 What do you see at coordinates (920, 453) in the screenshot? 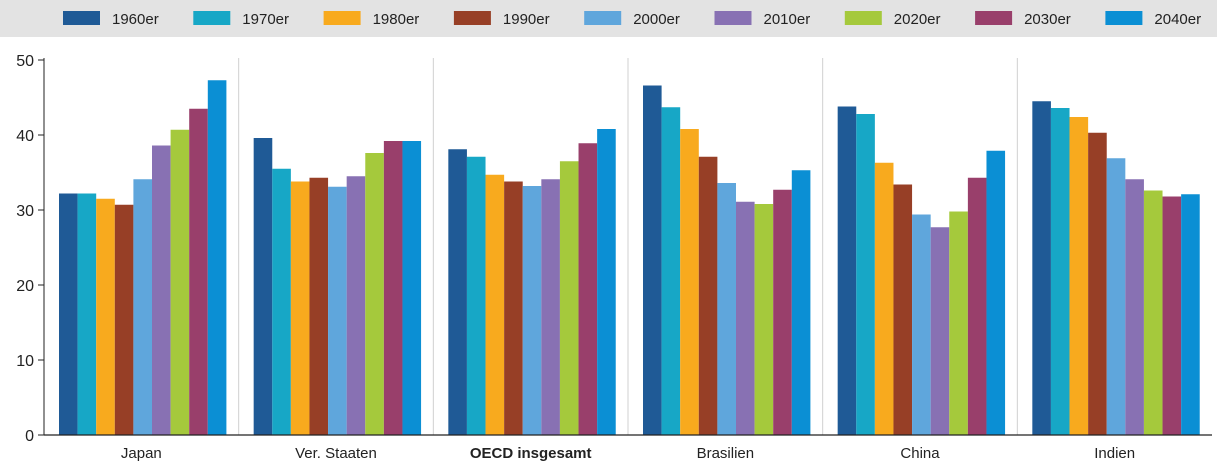
I see `x-category-label: China` at bounding box center [920, 453].